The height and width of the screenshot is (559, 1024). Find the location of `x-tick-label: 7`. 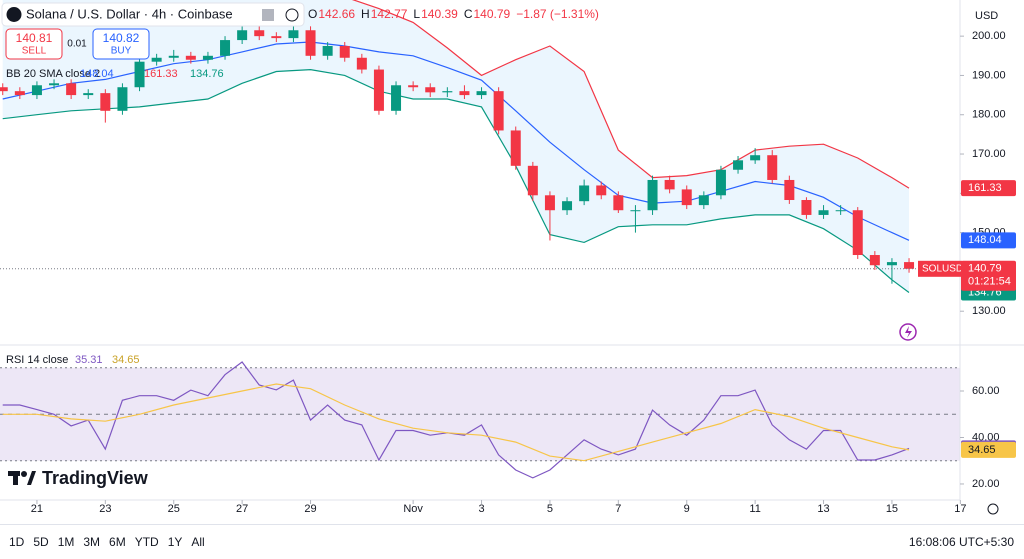

x-tick-label: 7 is located at coordinates (618, 509).